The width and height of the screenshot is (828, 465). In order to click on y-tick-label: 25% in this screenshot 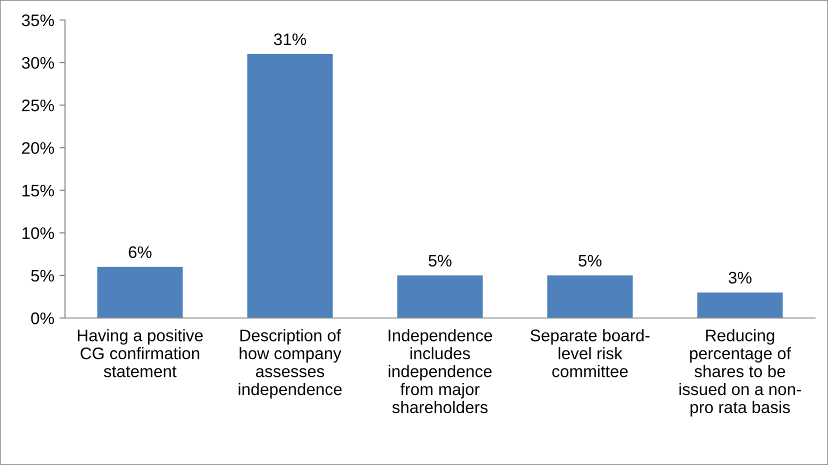, I will do `click(38, 106)`.